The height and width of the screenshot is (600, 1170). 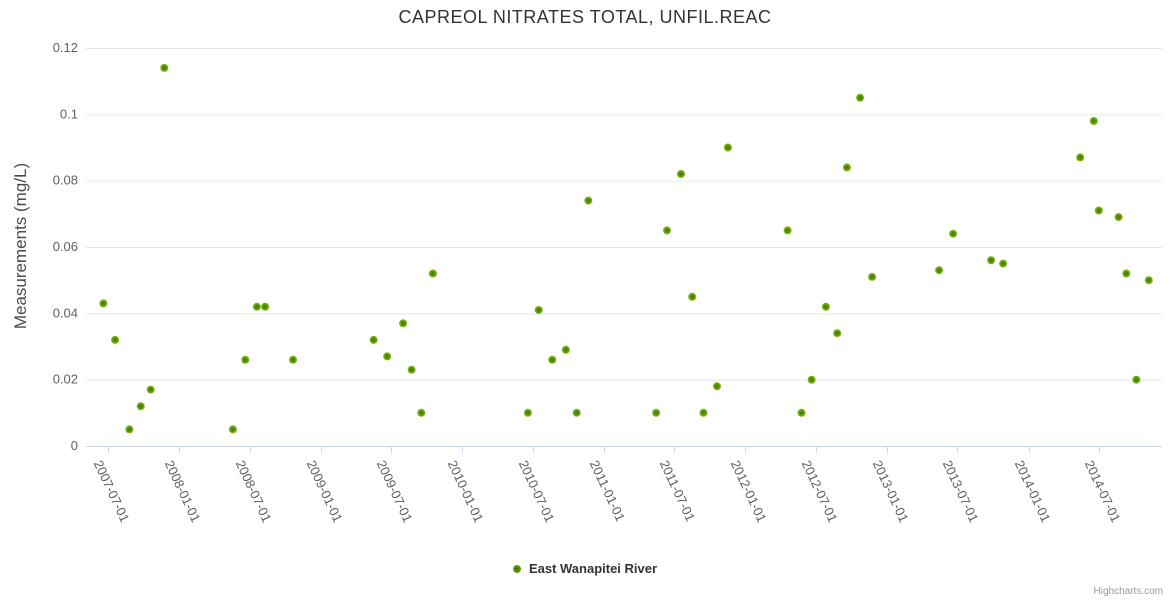 I want to click on x-axis-tick-label: 2011-01-01, so click(x=607, y=491).